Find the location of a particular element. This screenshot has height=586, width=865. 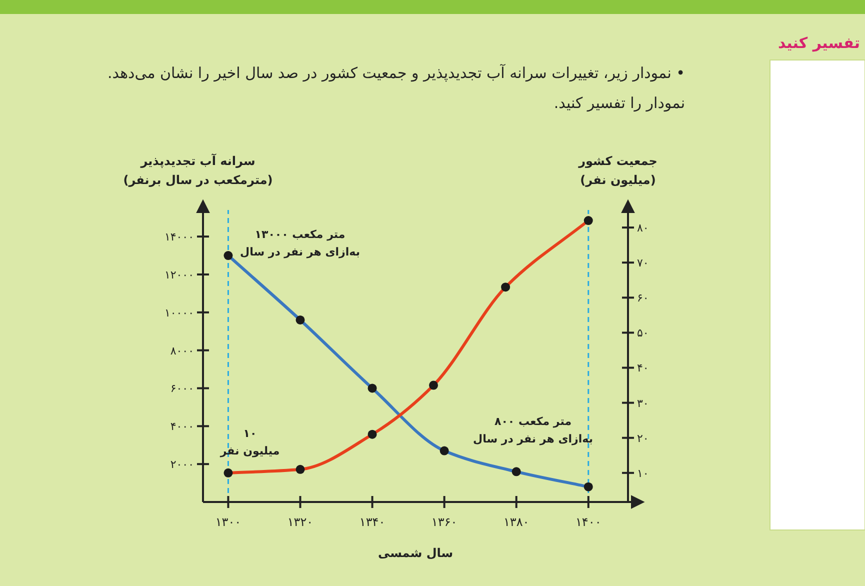

x-axis-title: سال شمسی is located at coordinates (416, 553).